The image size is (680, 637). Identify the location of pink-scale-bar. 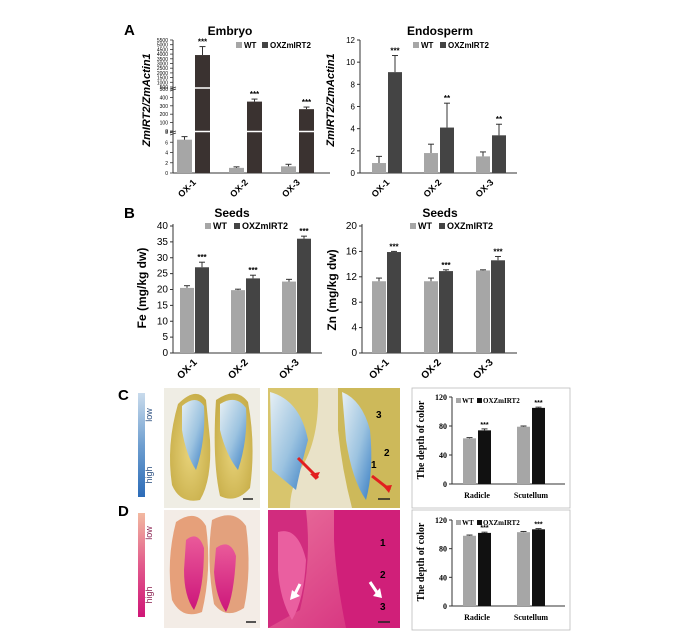
(141, 565).